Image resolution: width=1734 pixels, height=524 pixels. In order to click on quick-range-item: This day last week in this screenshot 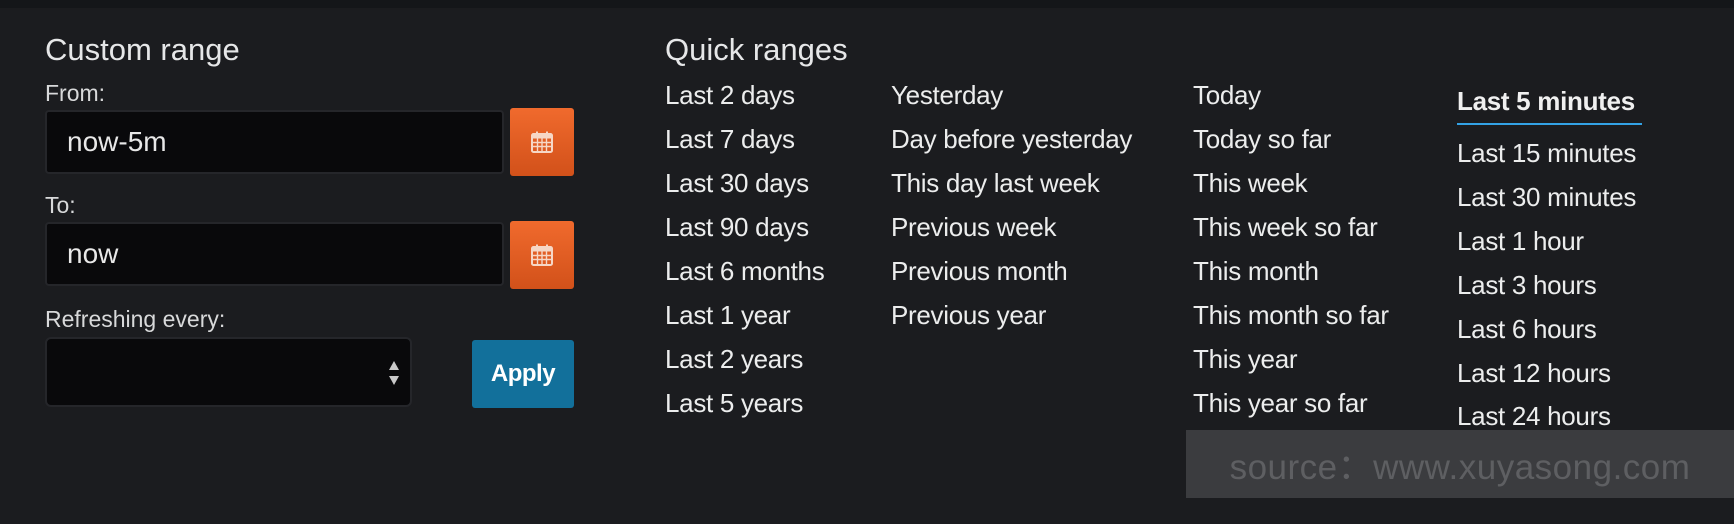, I will do `click(995, 183)`.